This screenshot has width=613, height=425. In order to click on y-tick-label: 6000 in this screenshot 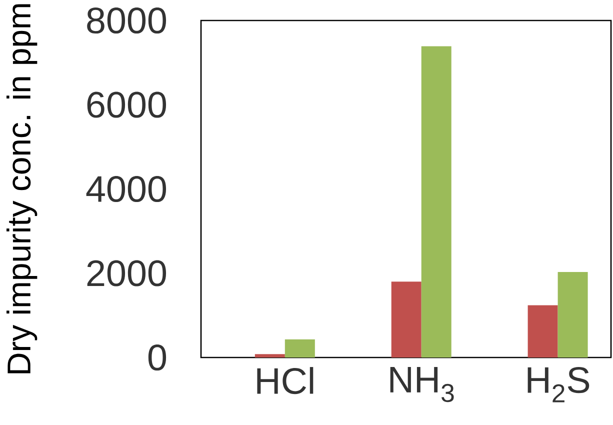, I will do `click(126, 105)`.